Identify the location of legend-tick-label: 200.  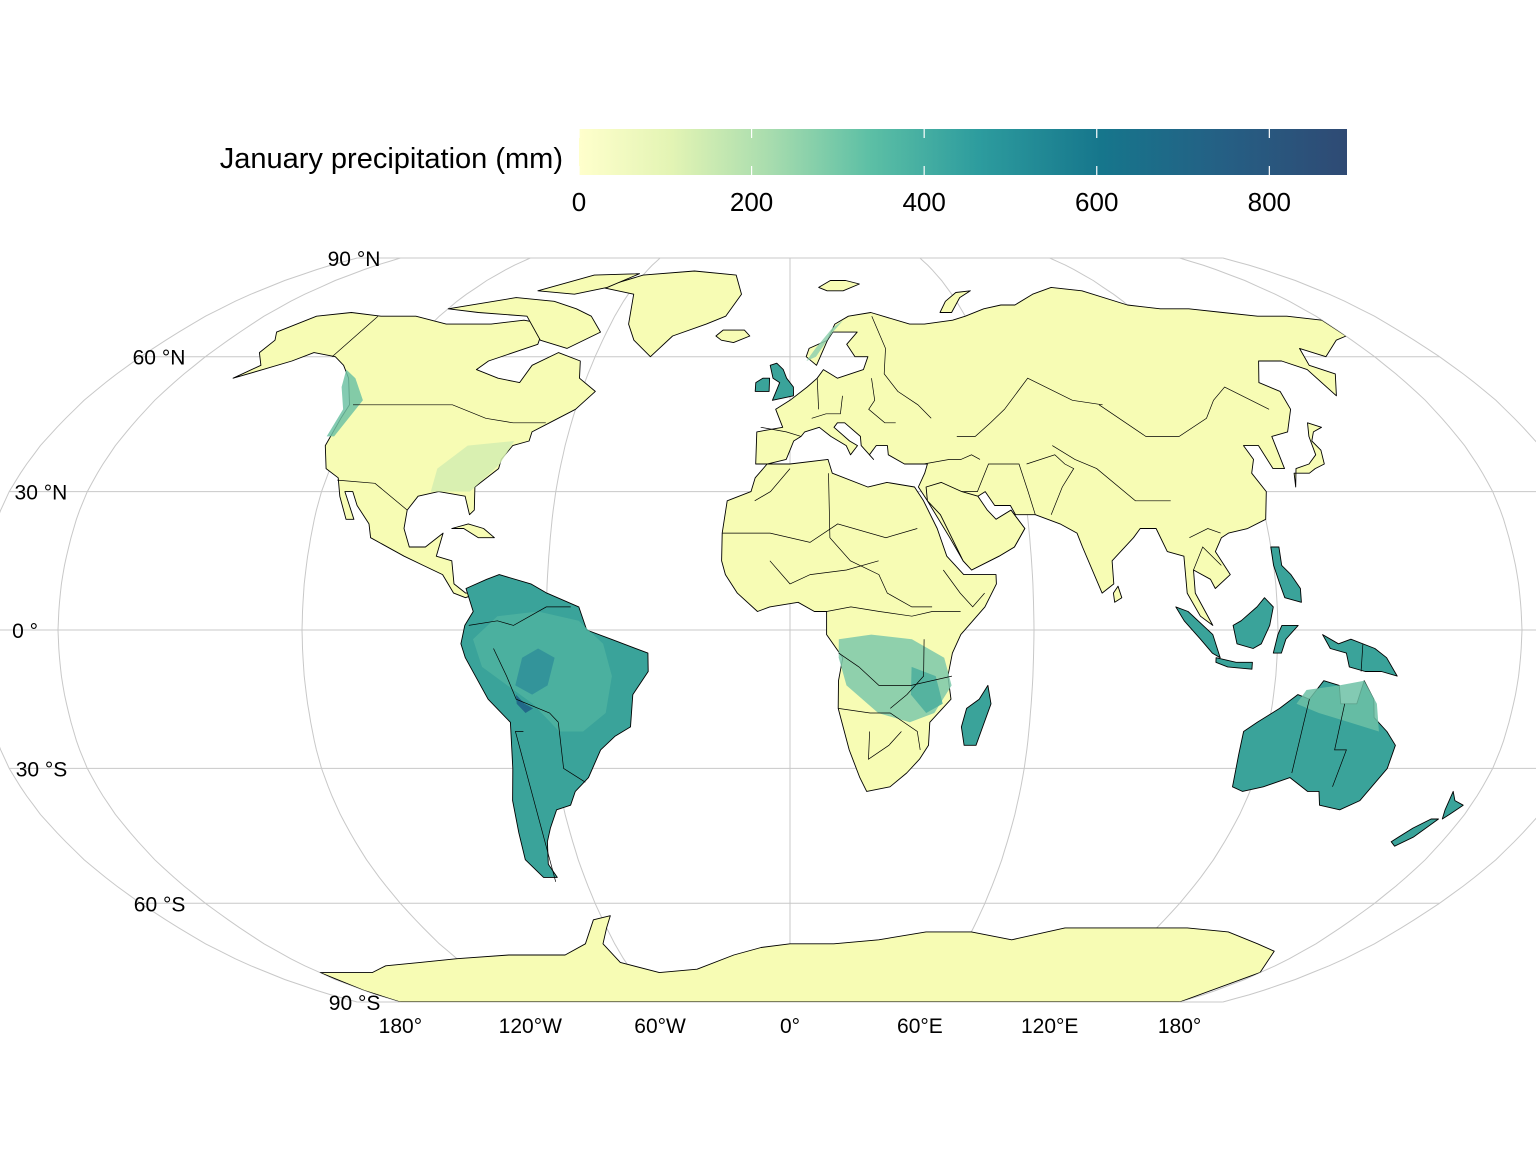
(751, 202).